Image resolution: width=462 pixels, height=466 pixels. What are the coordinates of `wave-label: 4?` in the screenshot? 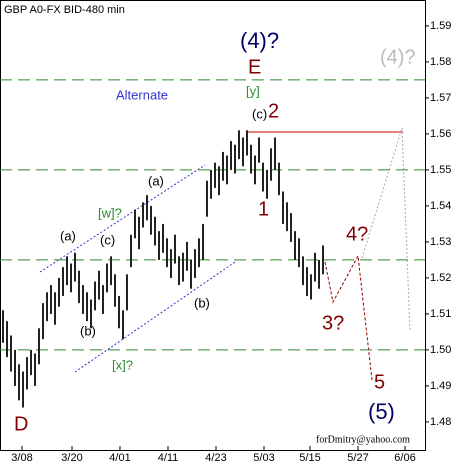 It's located at (357, 234).